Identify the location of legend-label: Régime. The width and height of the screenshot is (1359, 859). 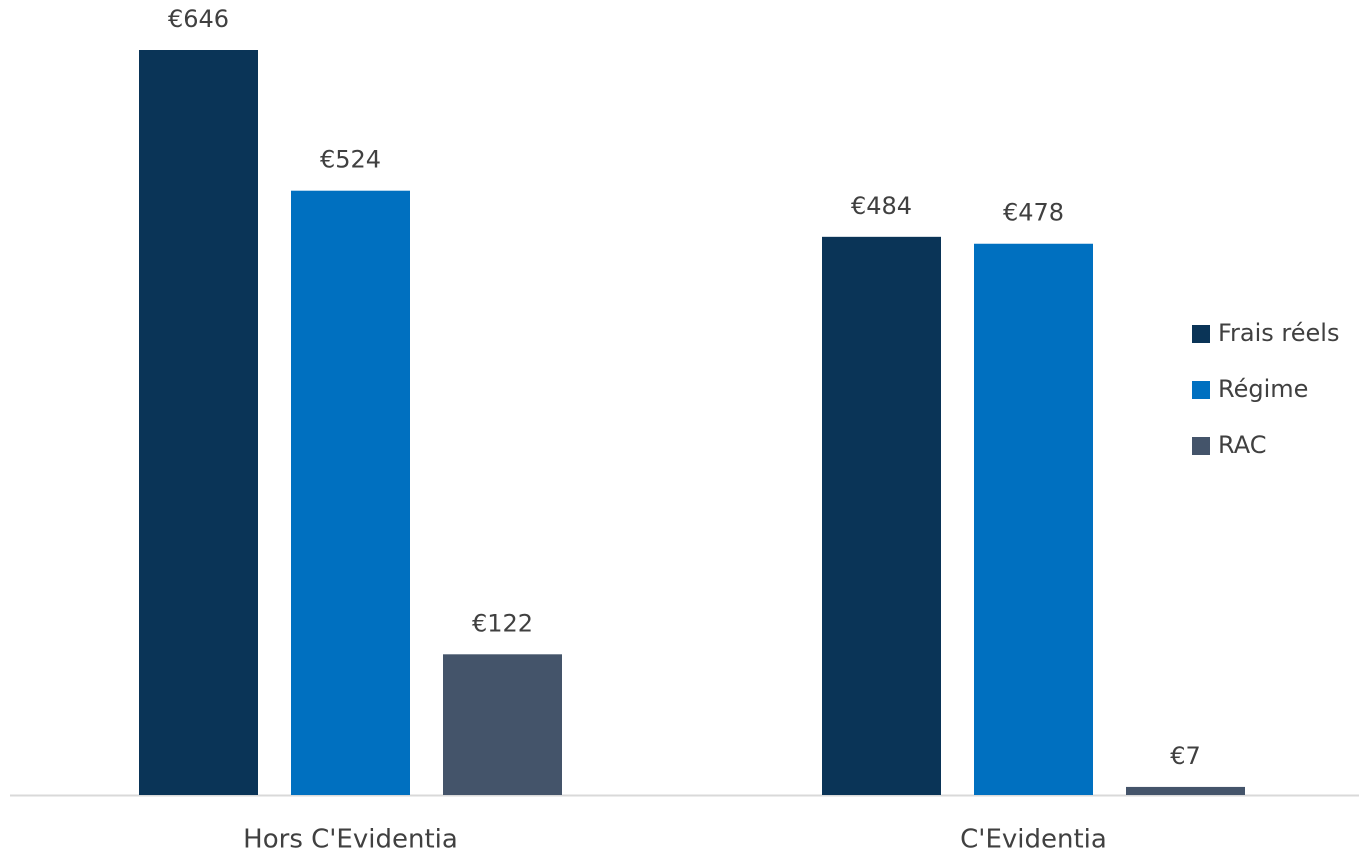
(1263, 389).